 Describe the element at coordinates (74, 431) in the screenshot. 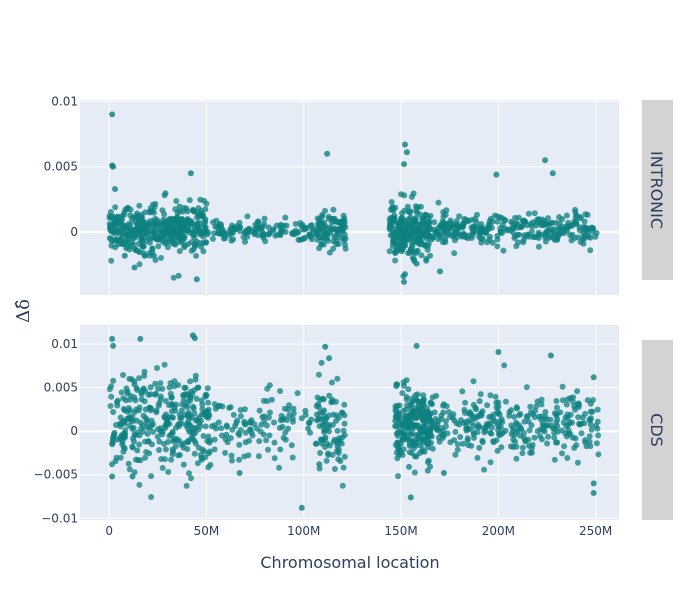

I see `y-tick-label: 0` at that location.